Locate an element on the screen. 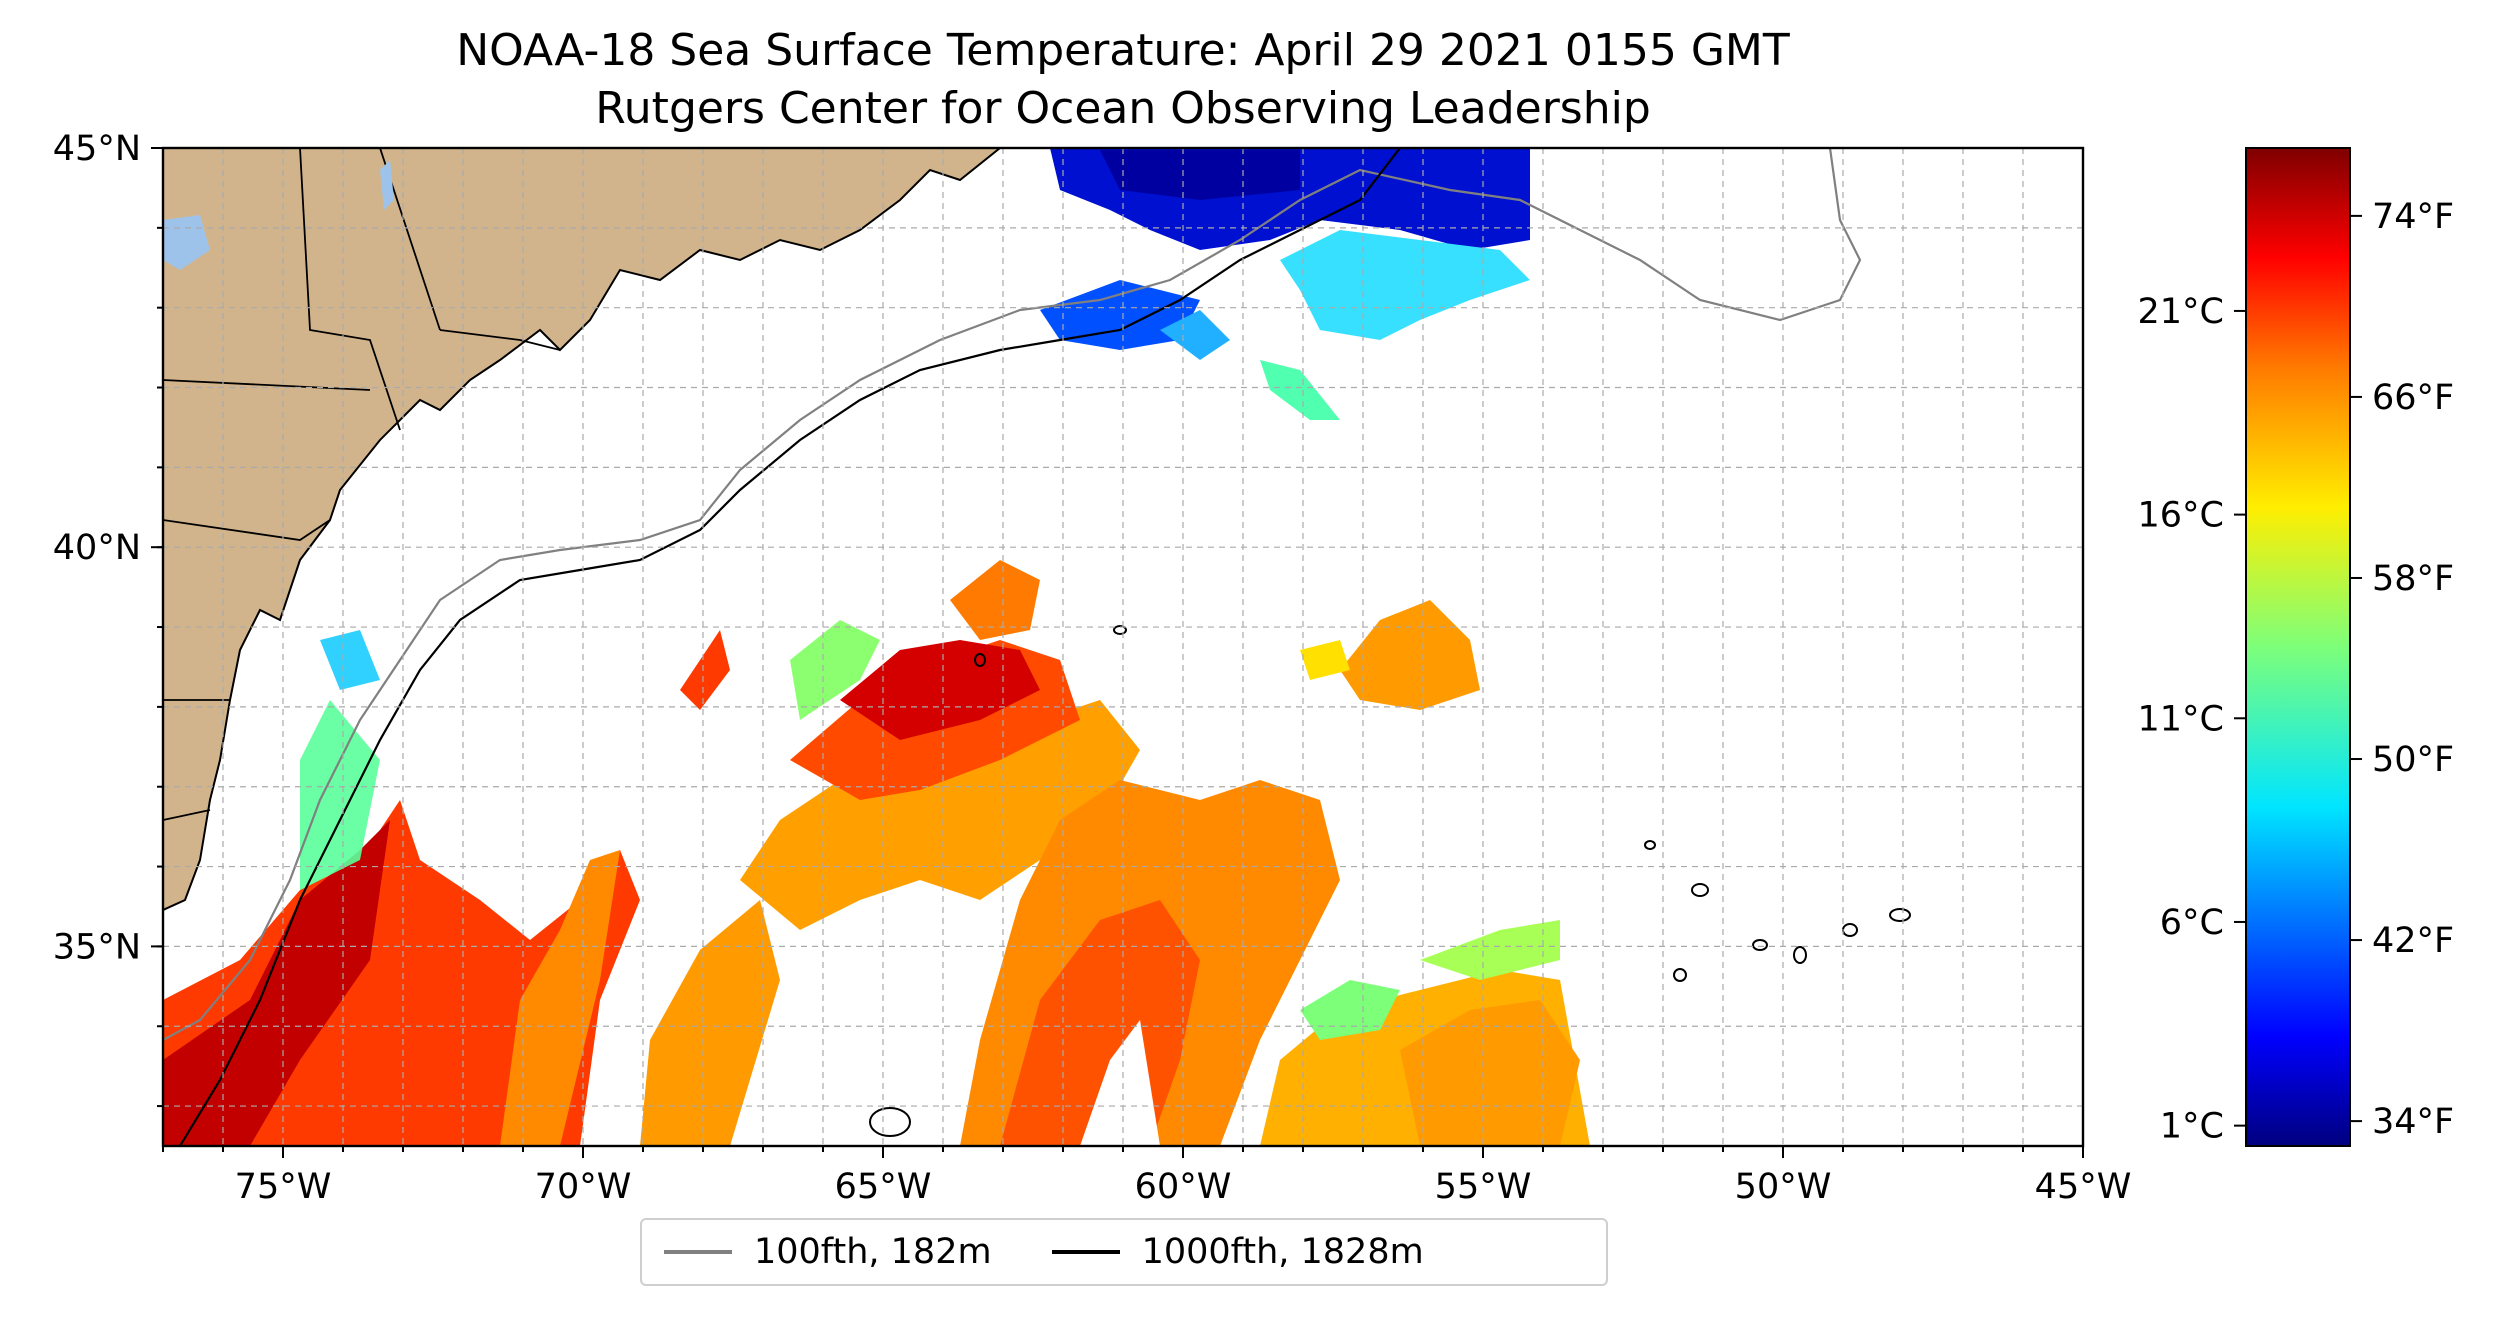  colorbar-c-label: 21°C is located at coordinates (2181, 312).